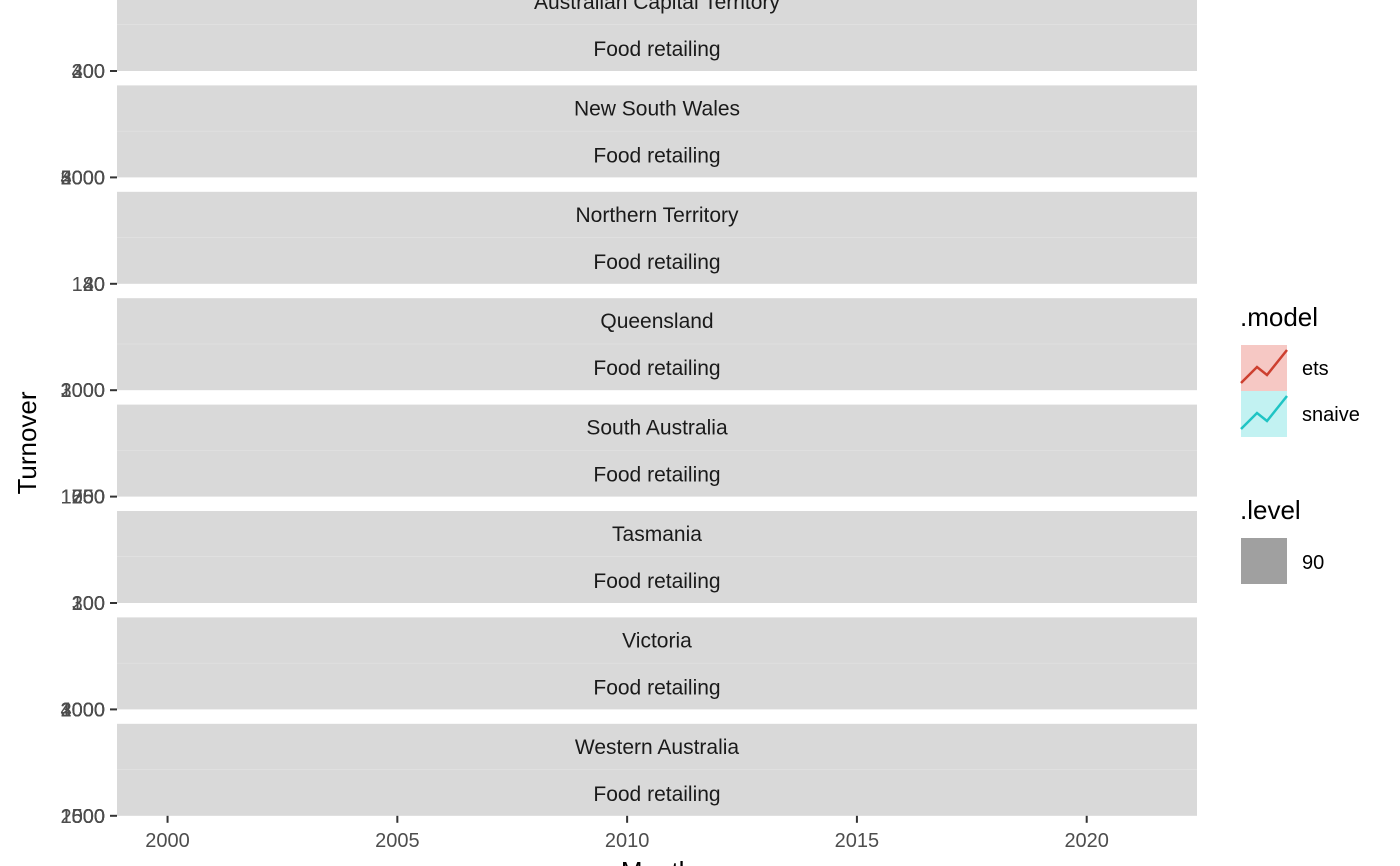 This screenshot has width=1400, height=866. I want to click on y-tick-label: 5000, so click(83, 178).